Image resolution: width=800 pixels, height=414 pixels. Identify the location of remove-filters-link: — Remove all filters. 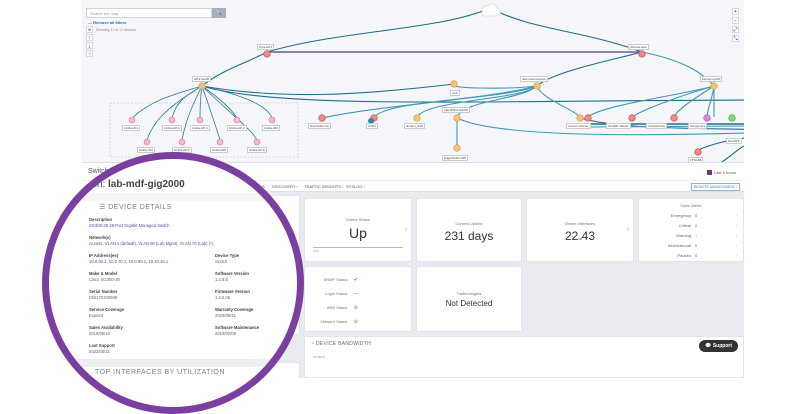
(107, 22).